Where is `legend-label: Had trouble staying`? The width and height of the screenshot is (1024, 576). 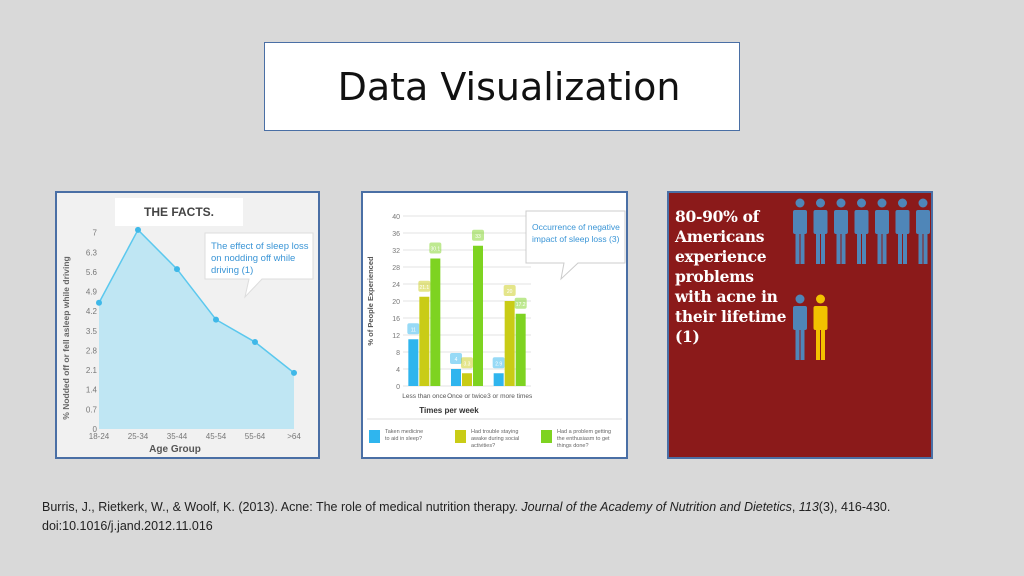
legend-label: Had trouble staying is located at coordinates (494, 432).